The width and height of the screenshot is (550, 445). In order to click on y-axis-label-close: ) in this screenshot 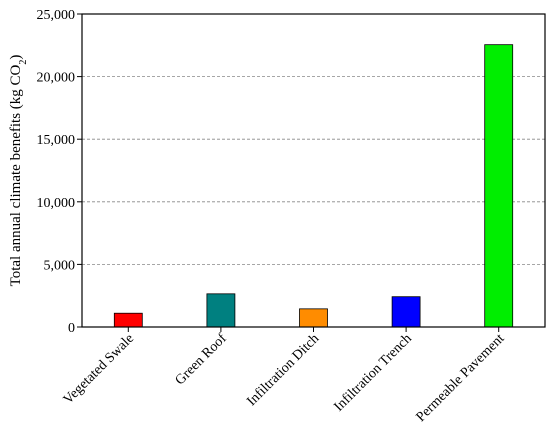, I will do `click(16, 57)`.